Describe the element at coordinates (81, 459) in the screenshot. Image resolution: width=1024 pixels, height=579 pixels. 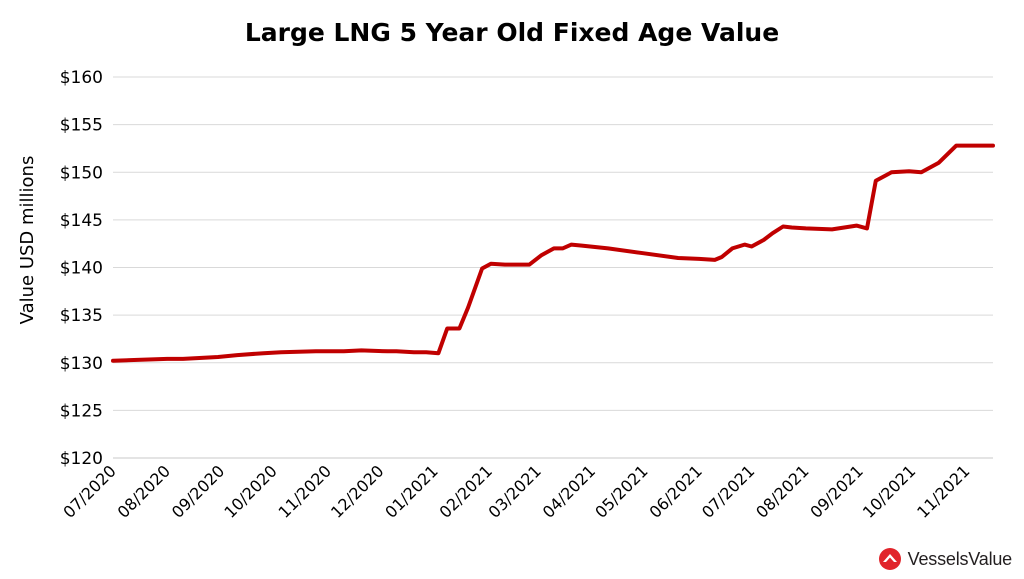
I see `y-tick-label: $120` at that location.